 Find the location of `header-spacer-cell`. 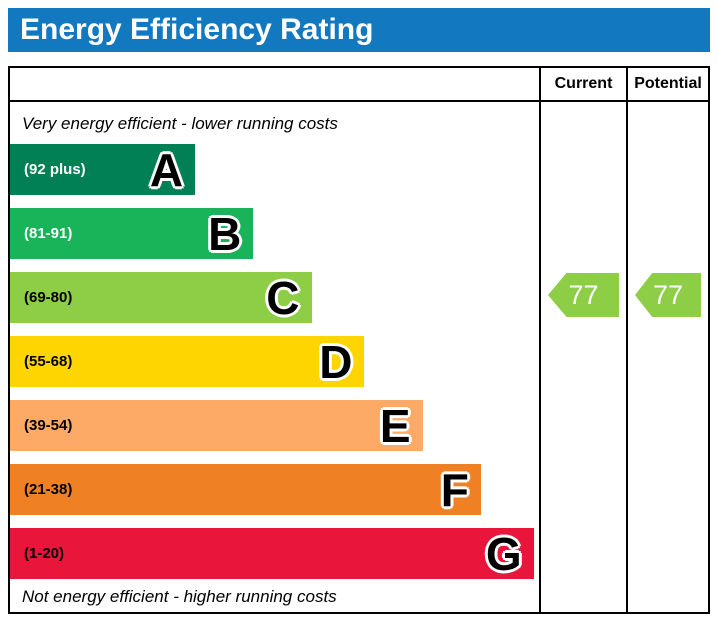

header-spacer-cell is located at coordinates (274, 85).